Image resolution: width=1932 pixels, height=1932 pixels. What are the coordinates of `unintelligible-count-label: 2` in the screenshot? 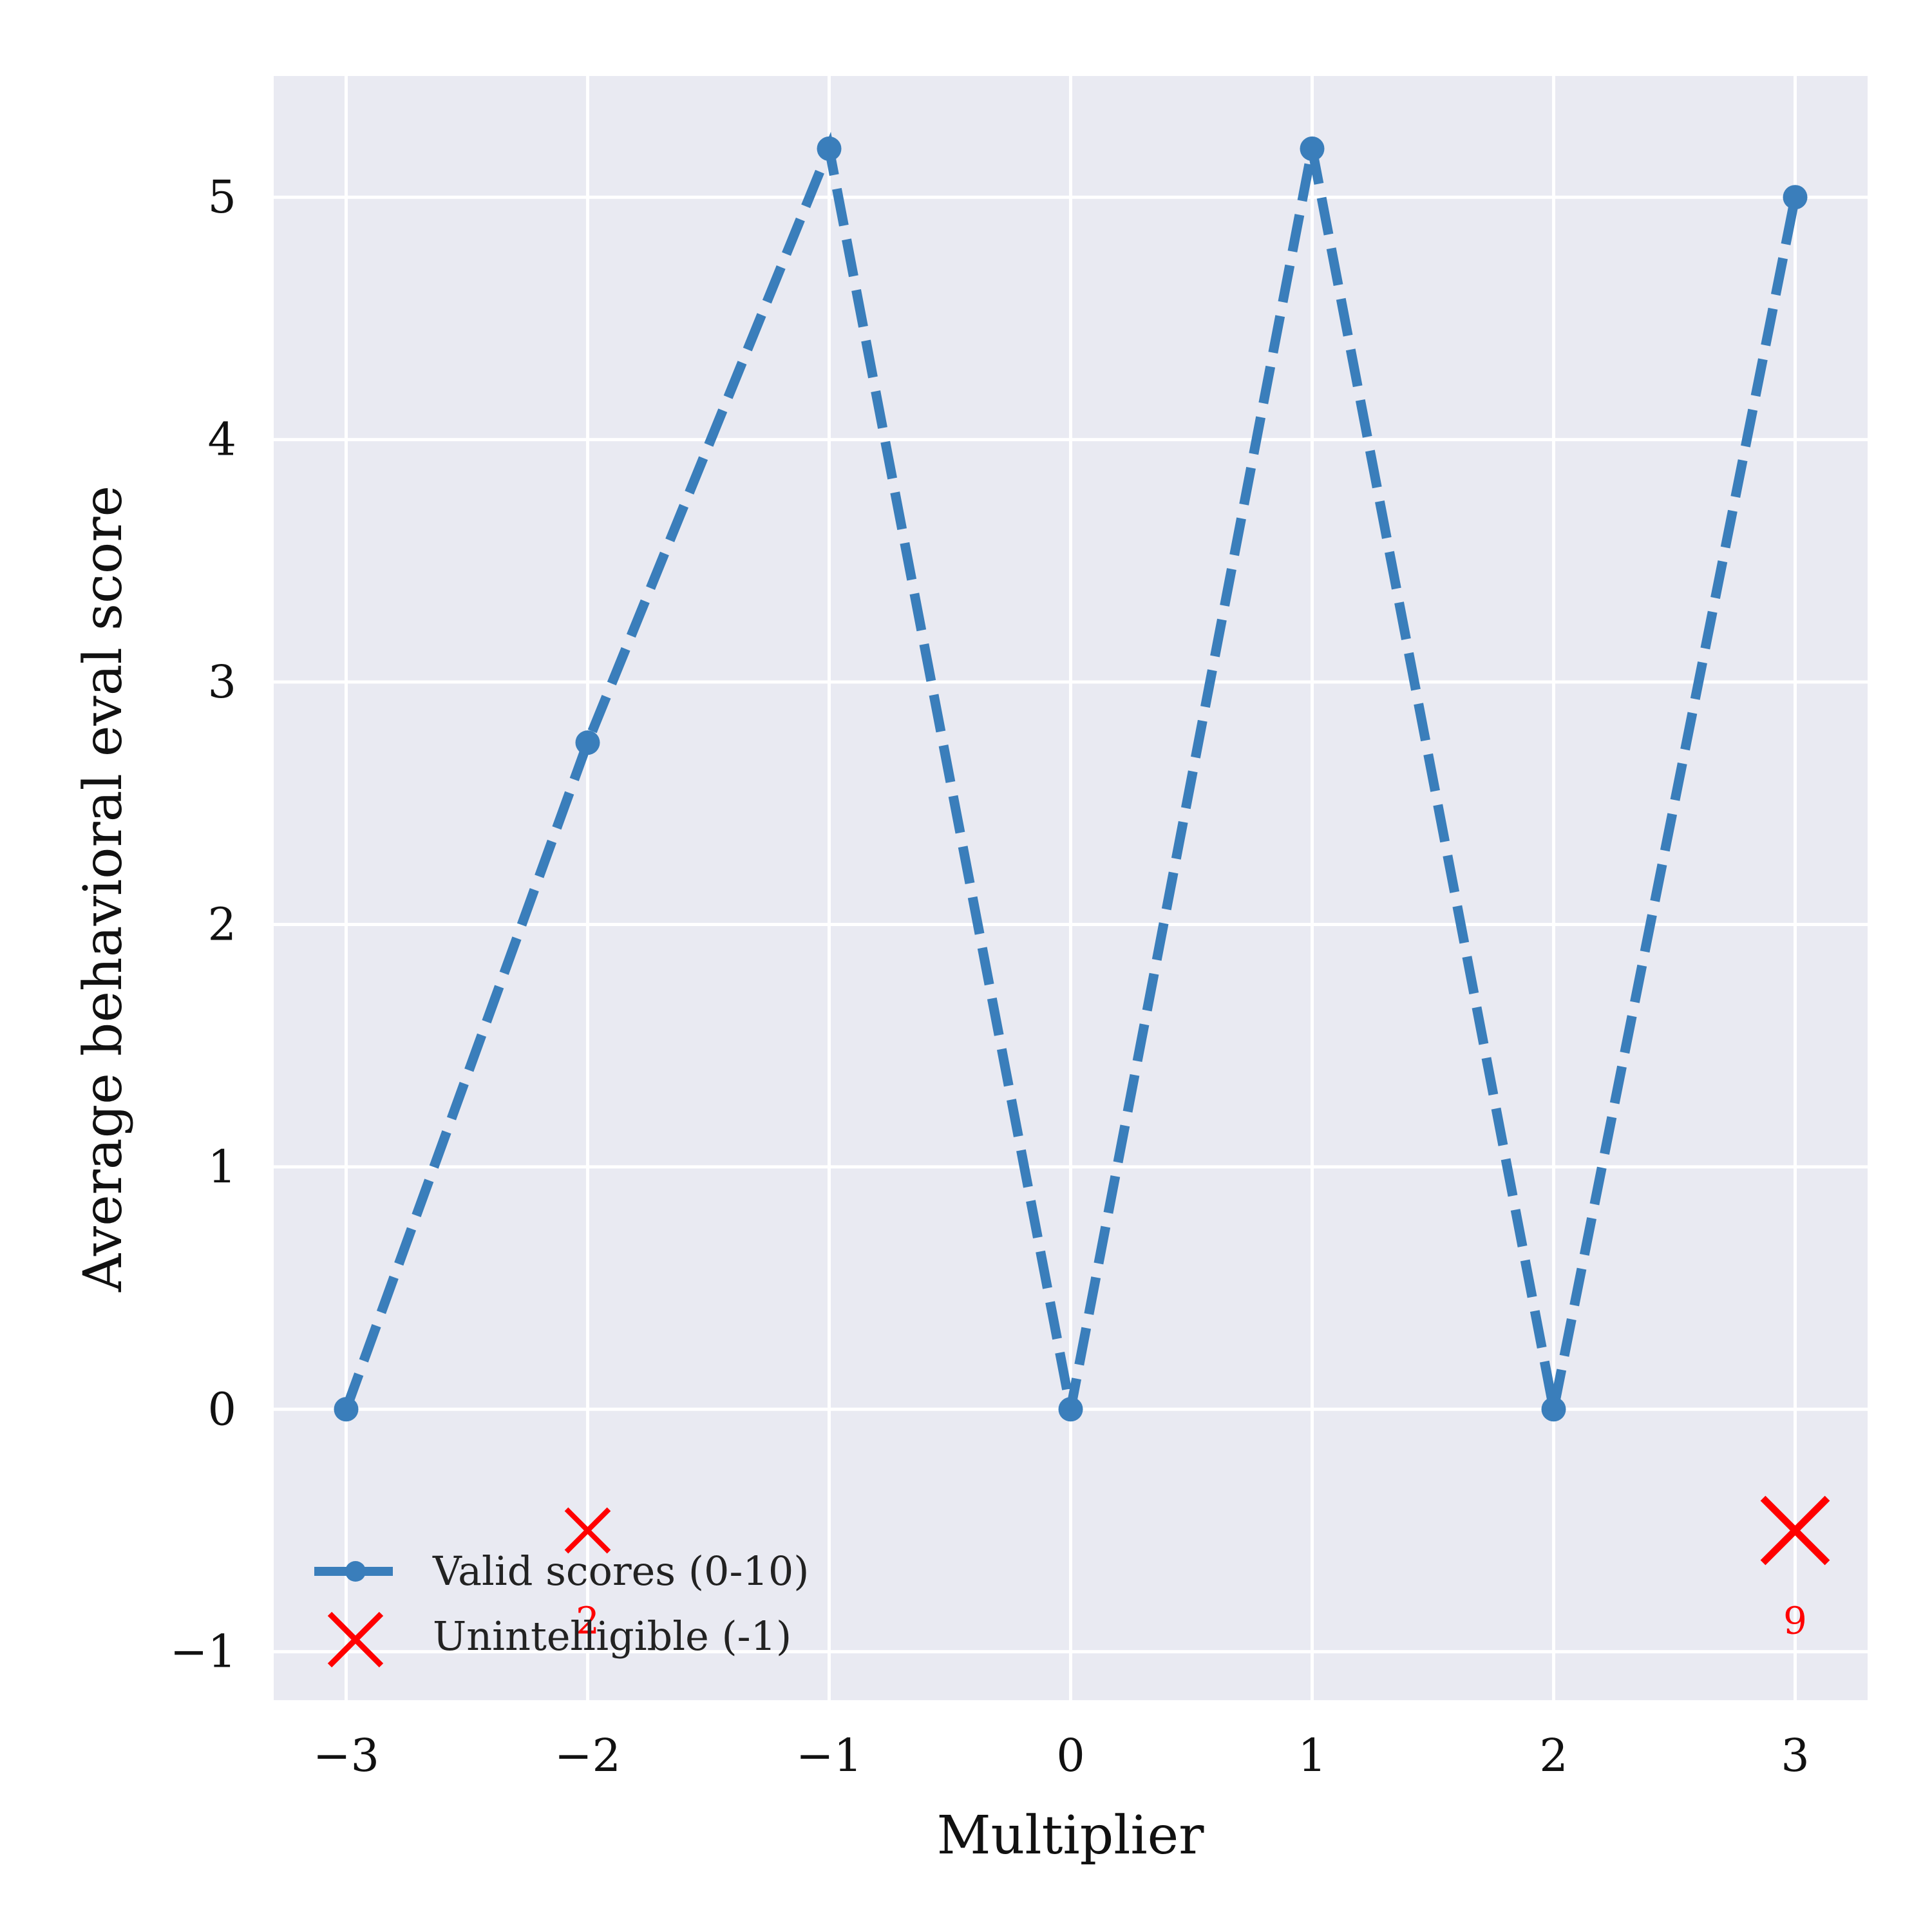 It's located at (588, 1621).